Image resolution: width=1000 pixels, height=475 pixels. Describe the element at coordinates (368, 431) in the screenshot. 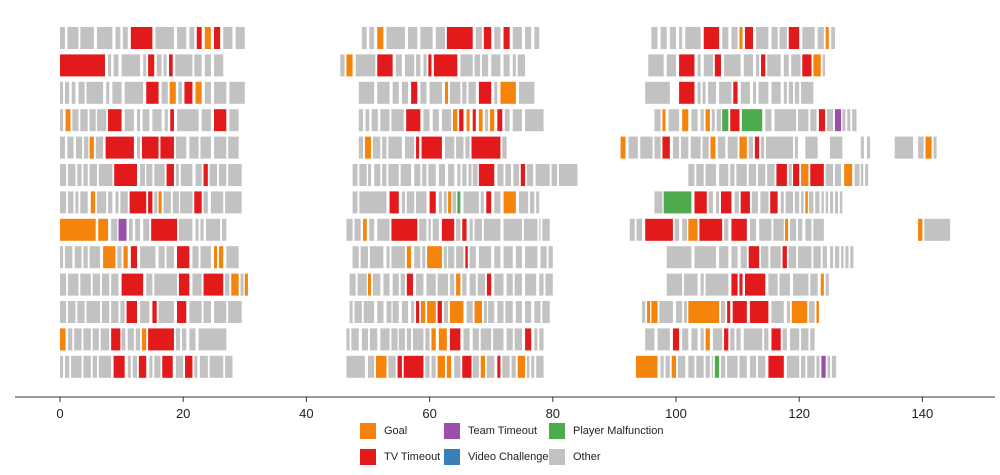

I see `legend-swatch-goal` at that location.